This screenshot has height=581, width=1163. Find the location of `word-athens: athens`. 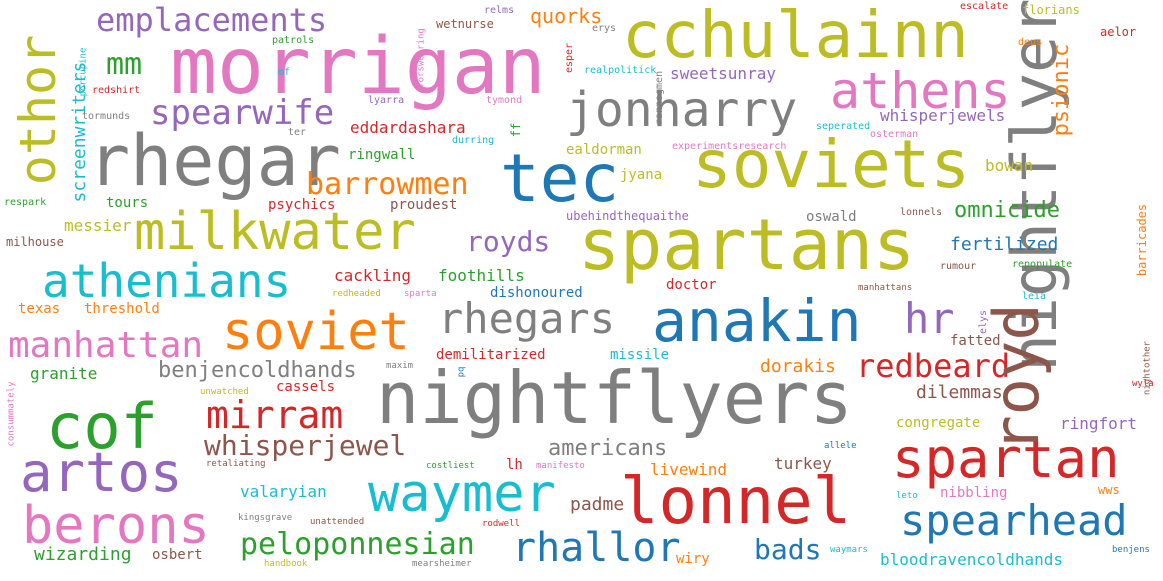

word-athens: athens is located at coordinates (920, 91).